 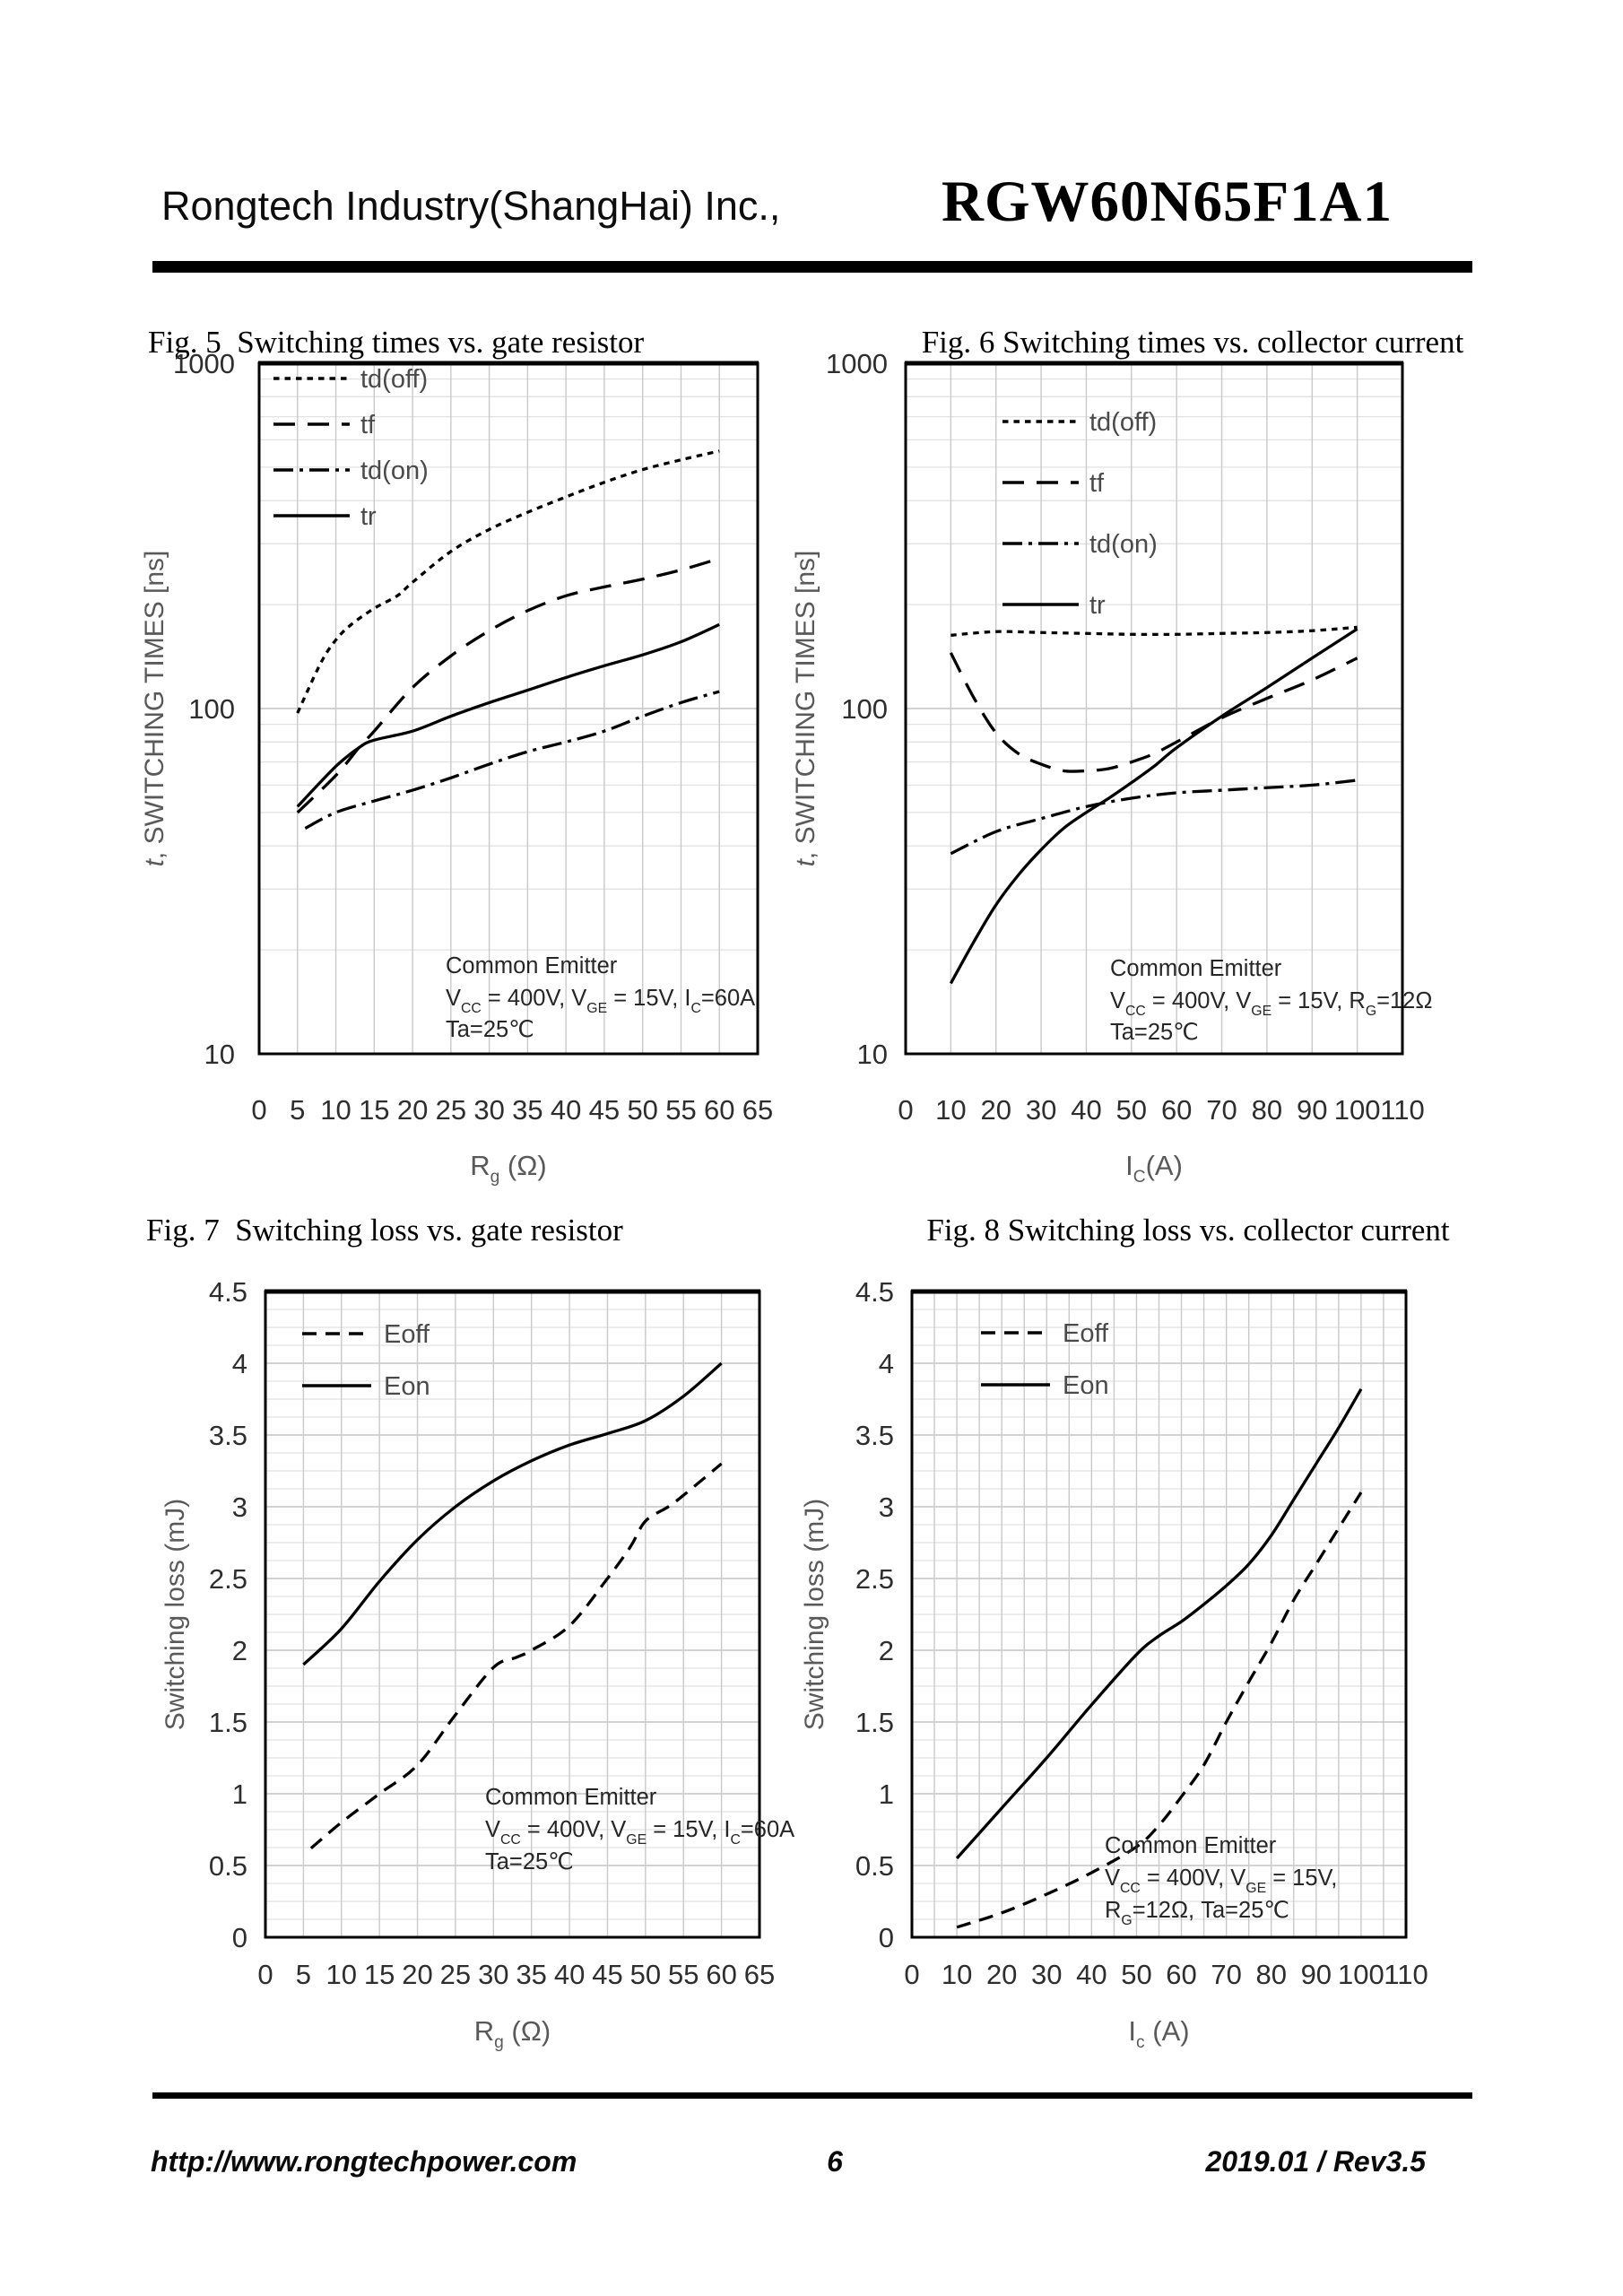 What do you see at coordinates (1045, 1359) in the screenshot?
I see `fig8-legend: Eoff Eon` at bounding box center [1045, 1359].